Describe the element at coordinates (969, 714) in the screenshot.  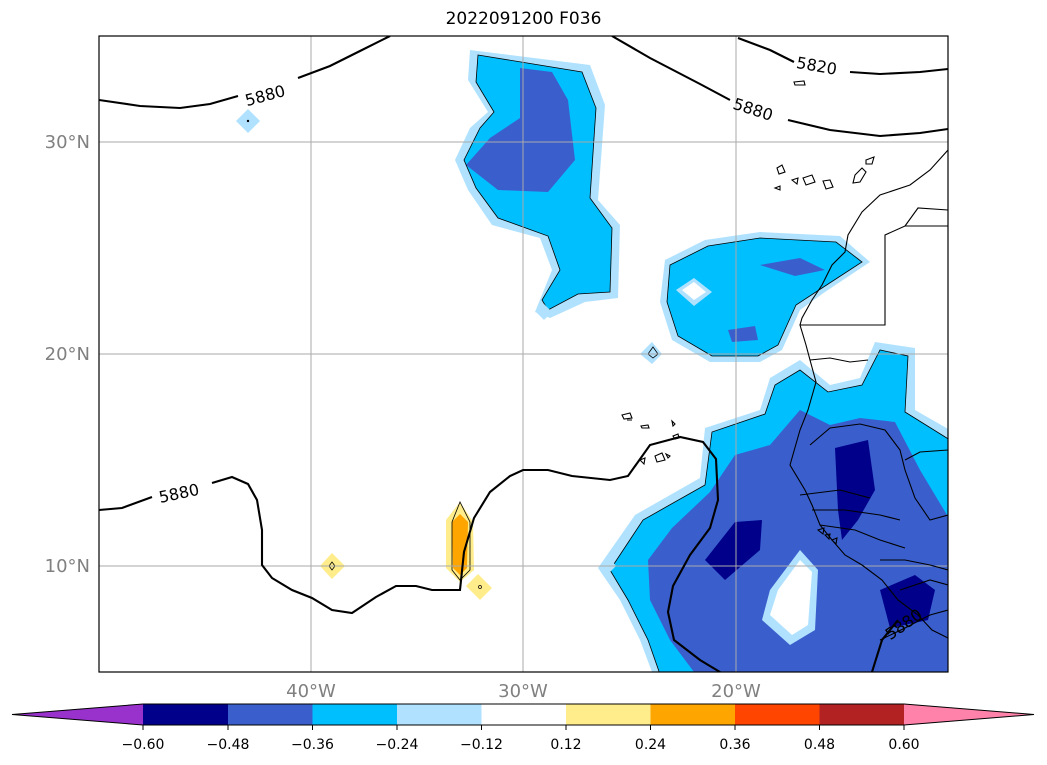
I see `colorbar-extend-high` at that location.